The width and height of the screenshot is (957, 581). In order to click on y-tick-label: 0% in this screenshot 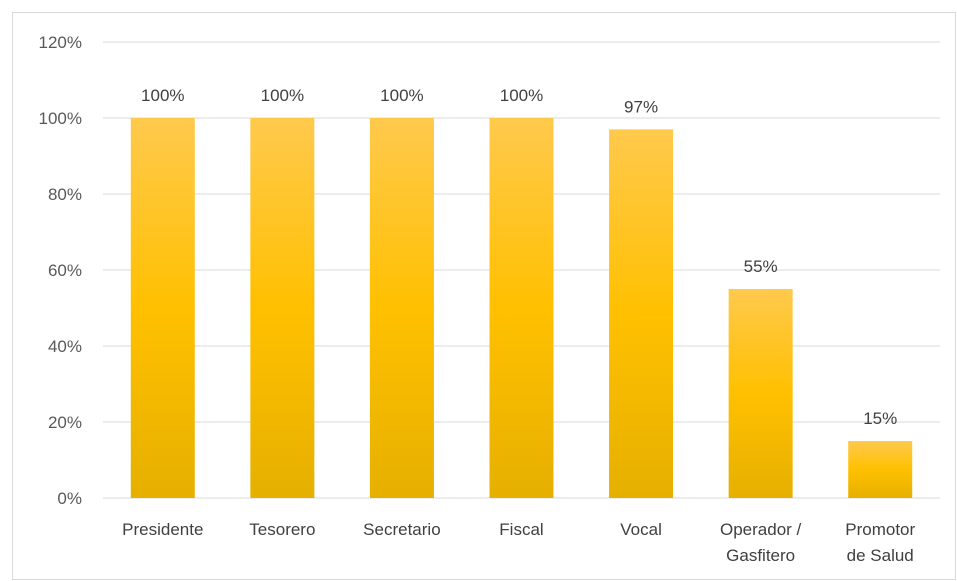, I will do `click(69, 498)`.